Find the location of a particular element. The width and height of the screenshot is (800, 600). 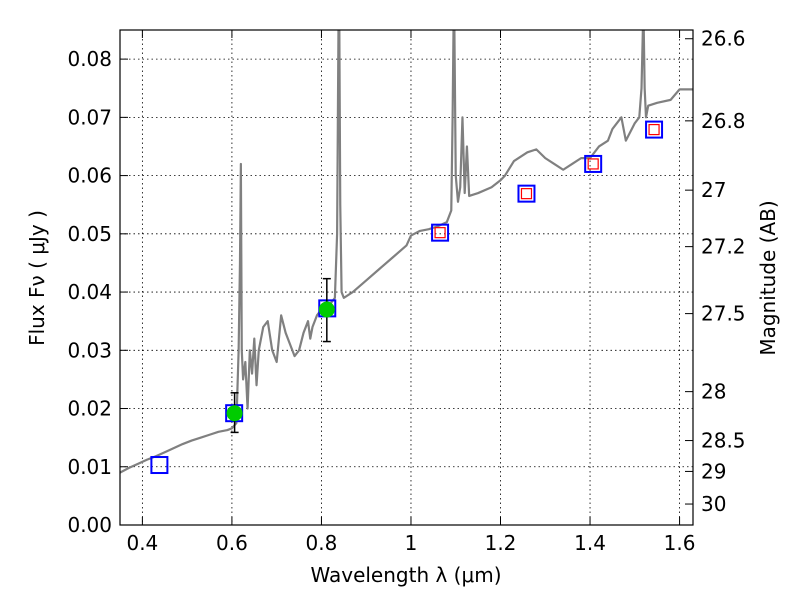

x-tick-label: 1 is located at coordinates (411, 543).